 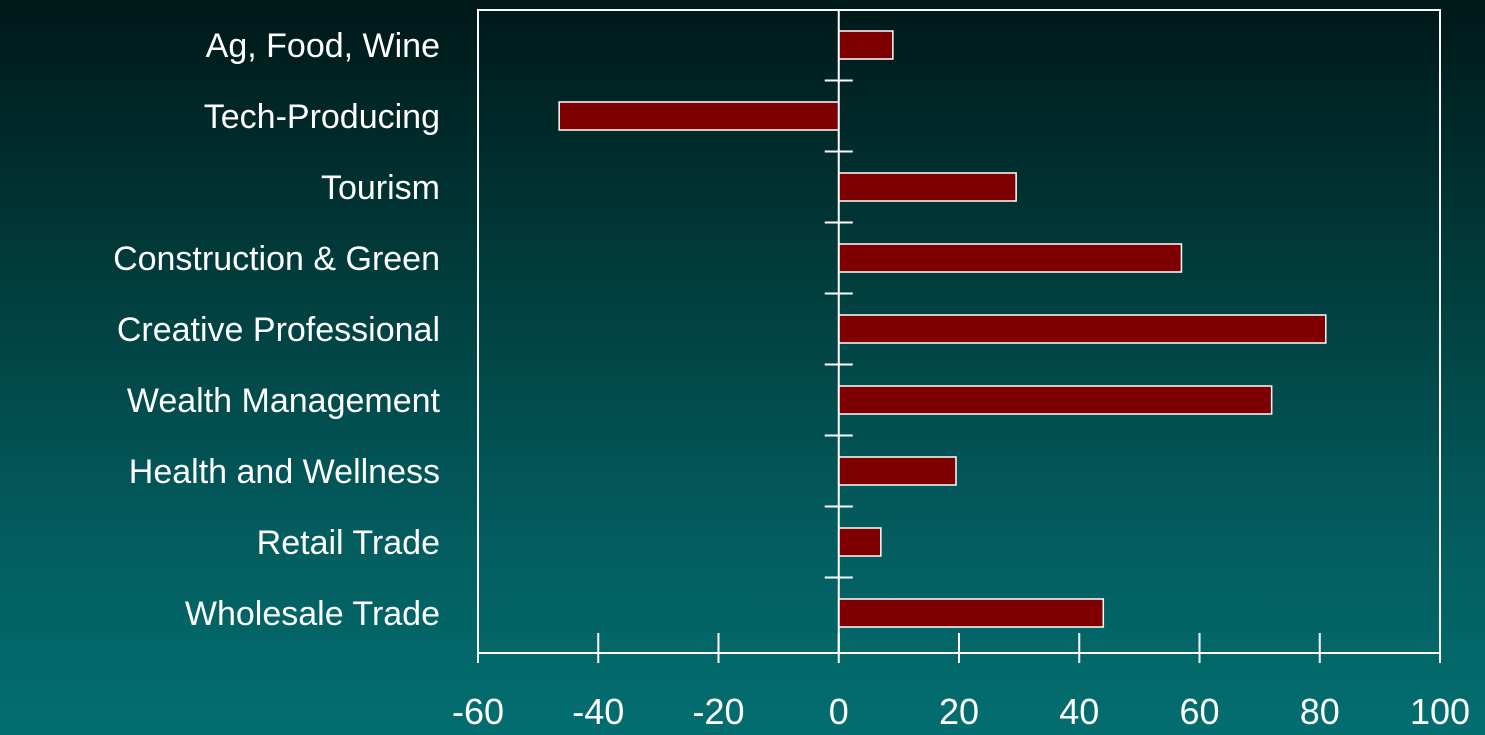 I want to click on category-label: Wealth Management, so click(x=284, y=401).